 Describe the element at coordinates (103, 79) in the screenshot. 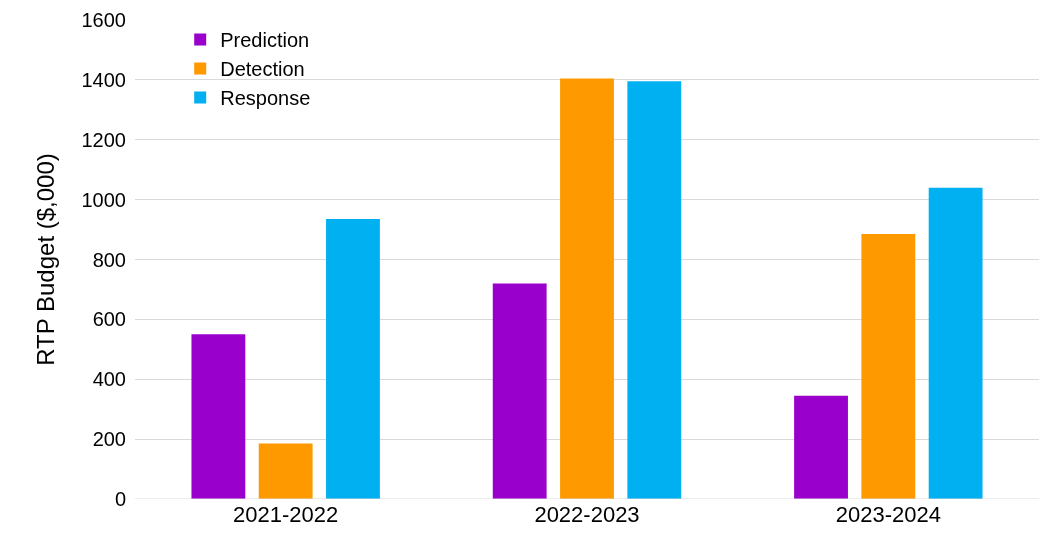

I see `y-tick-label: 1400` at that location.